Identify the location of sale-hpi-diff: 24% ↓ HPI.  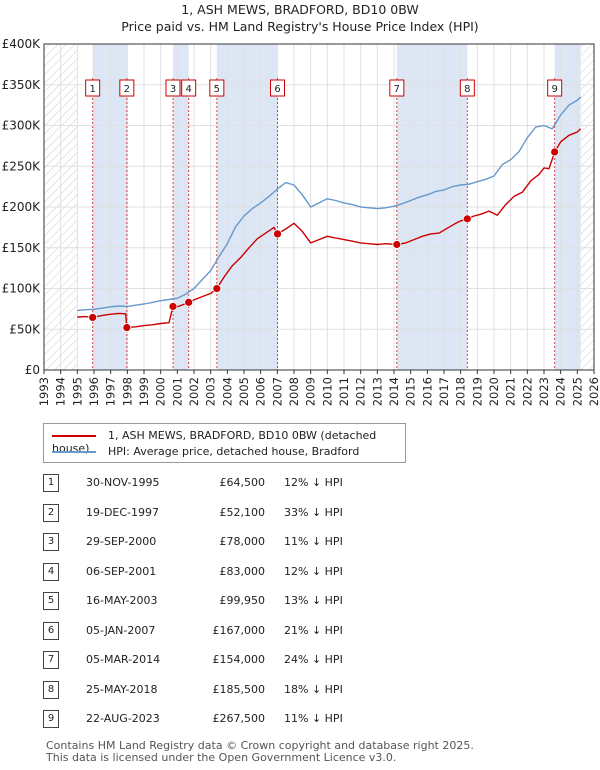
(313, 659).